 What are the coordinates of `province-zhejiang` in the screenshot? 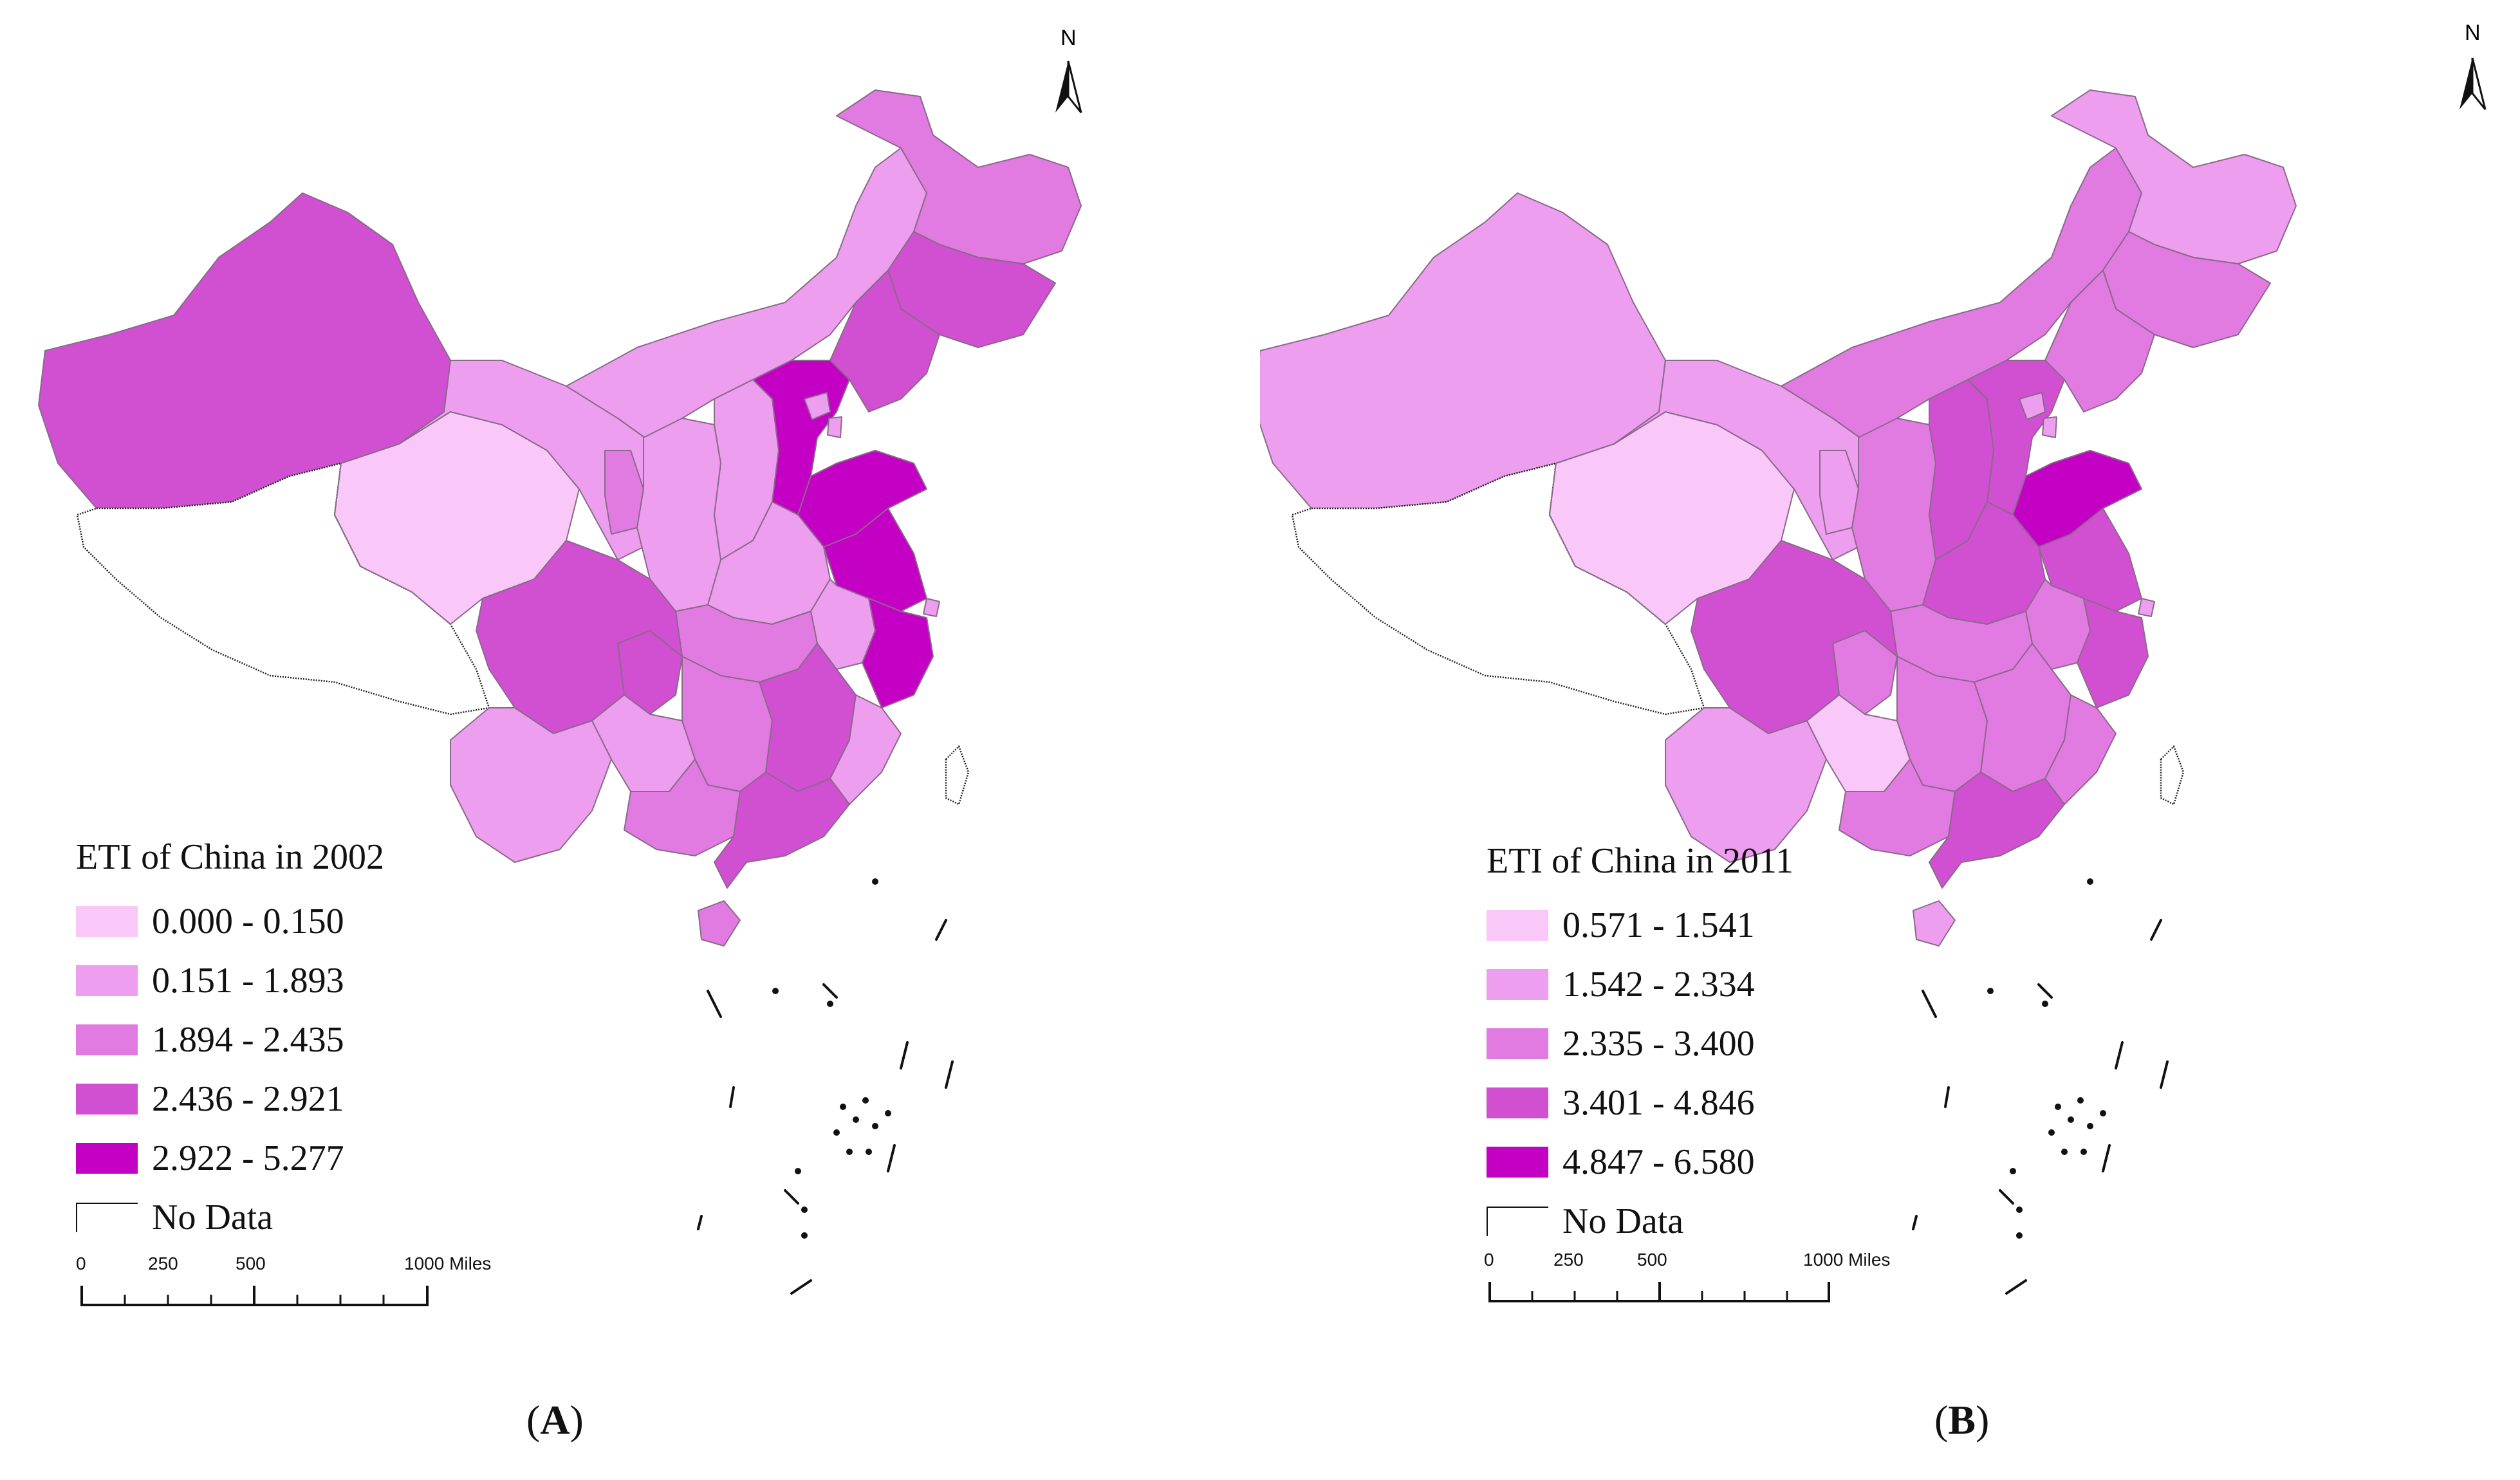 It's located at (2113, 653).